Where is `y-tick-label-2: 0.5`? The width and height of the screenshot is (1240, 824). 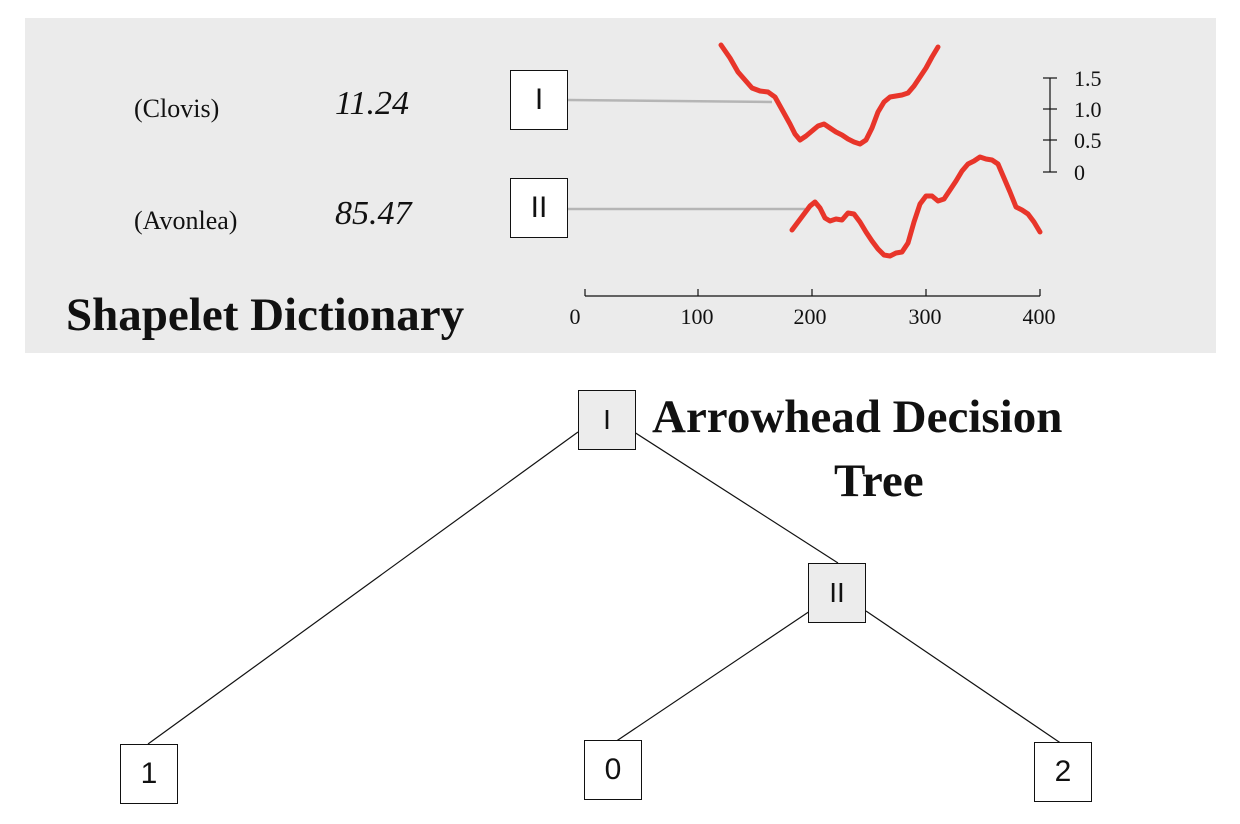
y-tick-label-2: 0.5 is located at coordinates (1088, 140).